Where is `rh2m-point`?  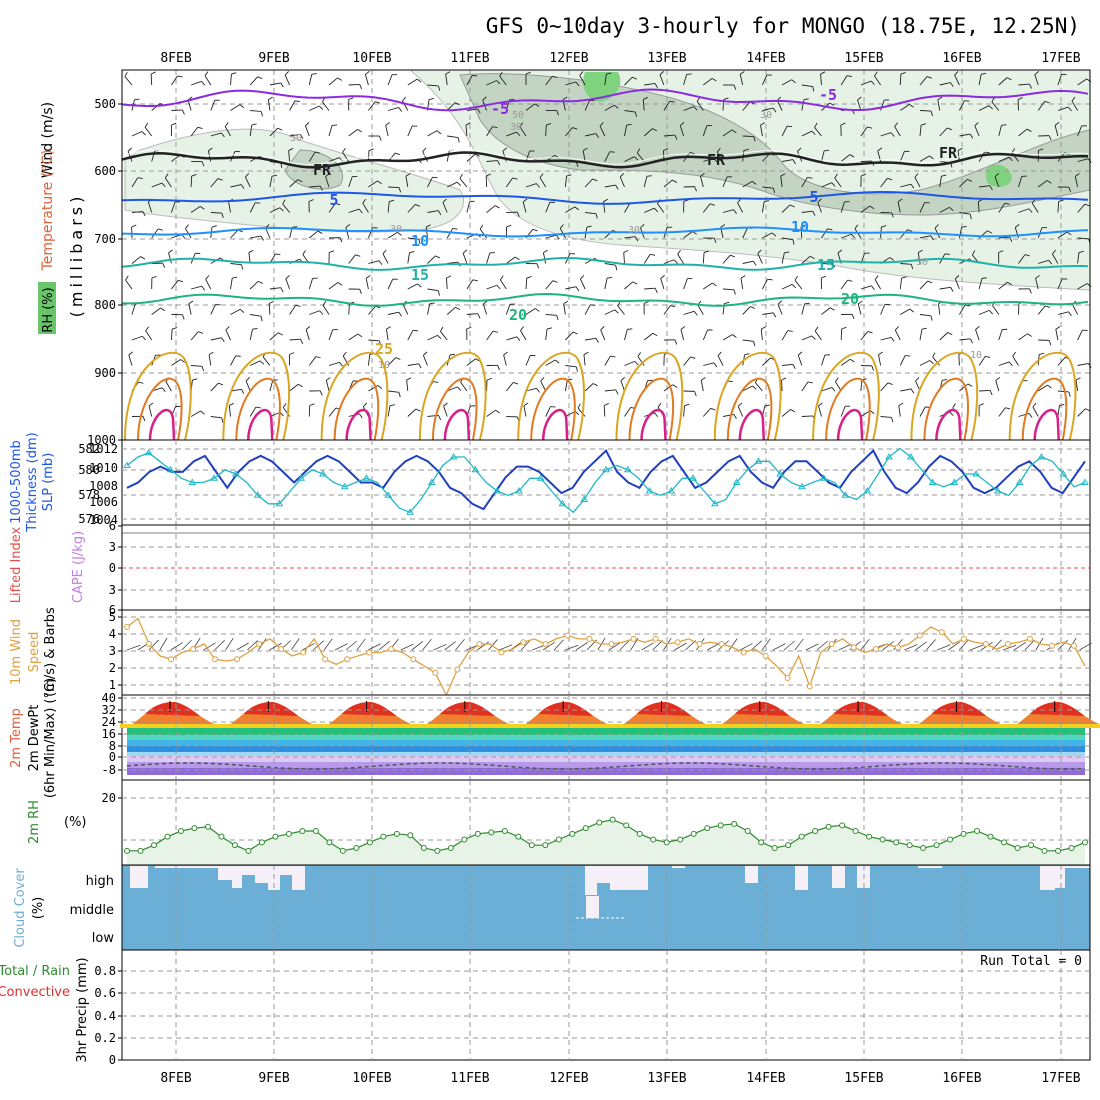 rh2m-point is located at coordinates (491, 832).